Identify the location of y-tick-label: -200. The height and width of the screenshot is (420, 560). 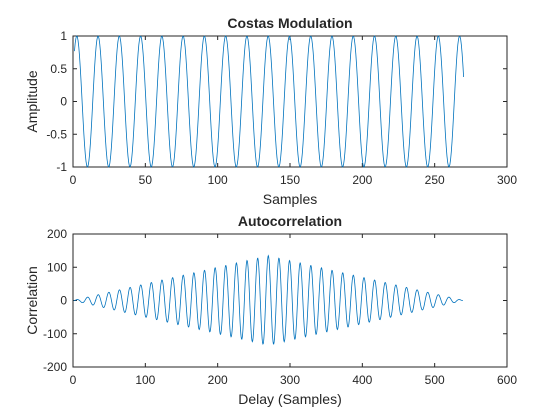
(55, 367).